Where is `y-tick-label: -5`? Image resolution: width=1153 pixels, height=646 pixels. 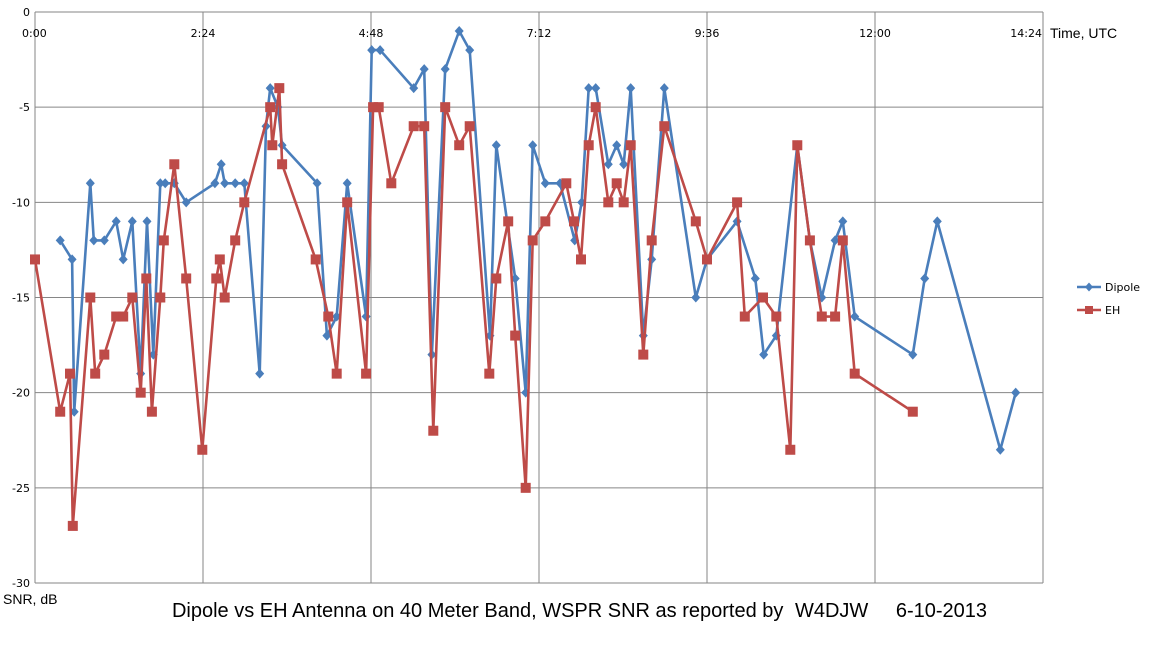
y-tick-label: -5 is located at coordinates (24, 107).